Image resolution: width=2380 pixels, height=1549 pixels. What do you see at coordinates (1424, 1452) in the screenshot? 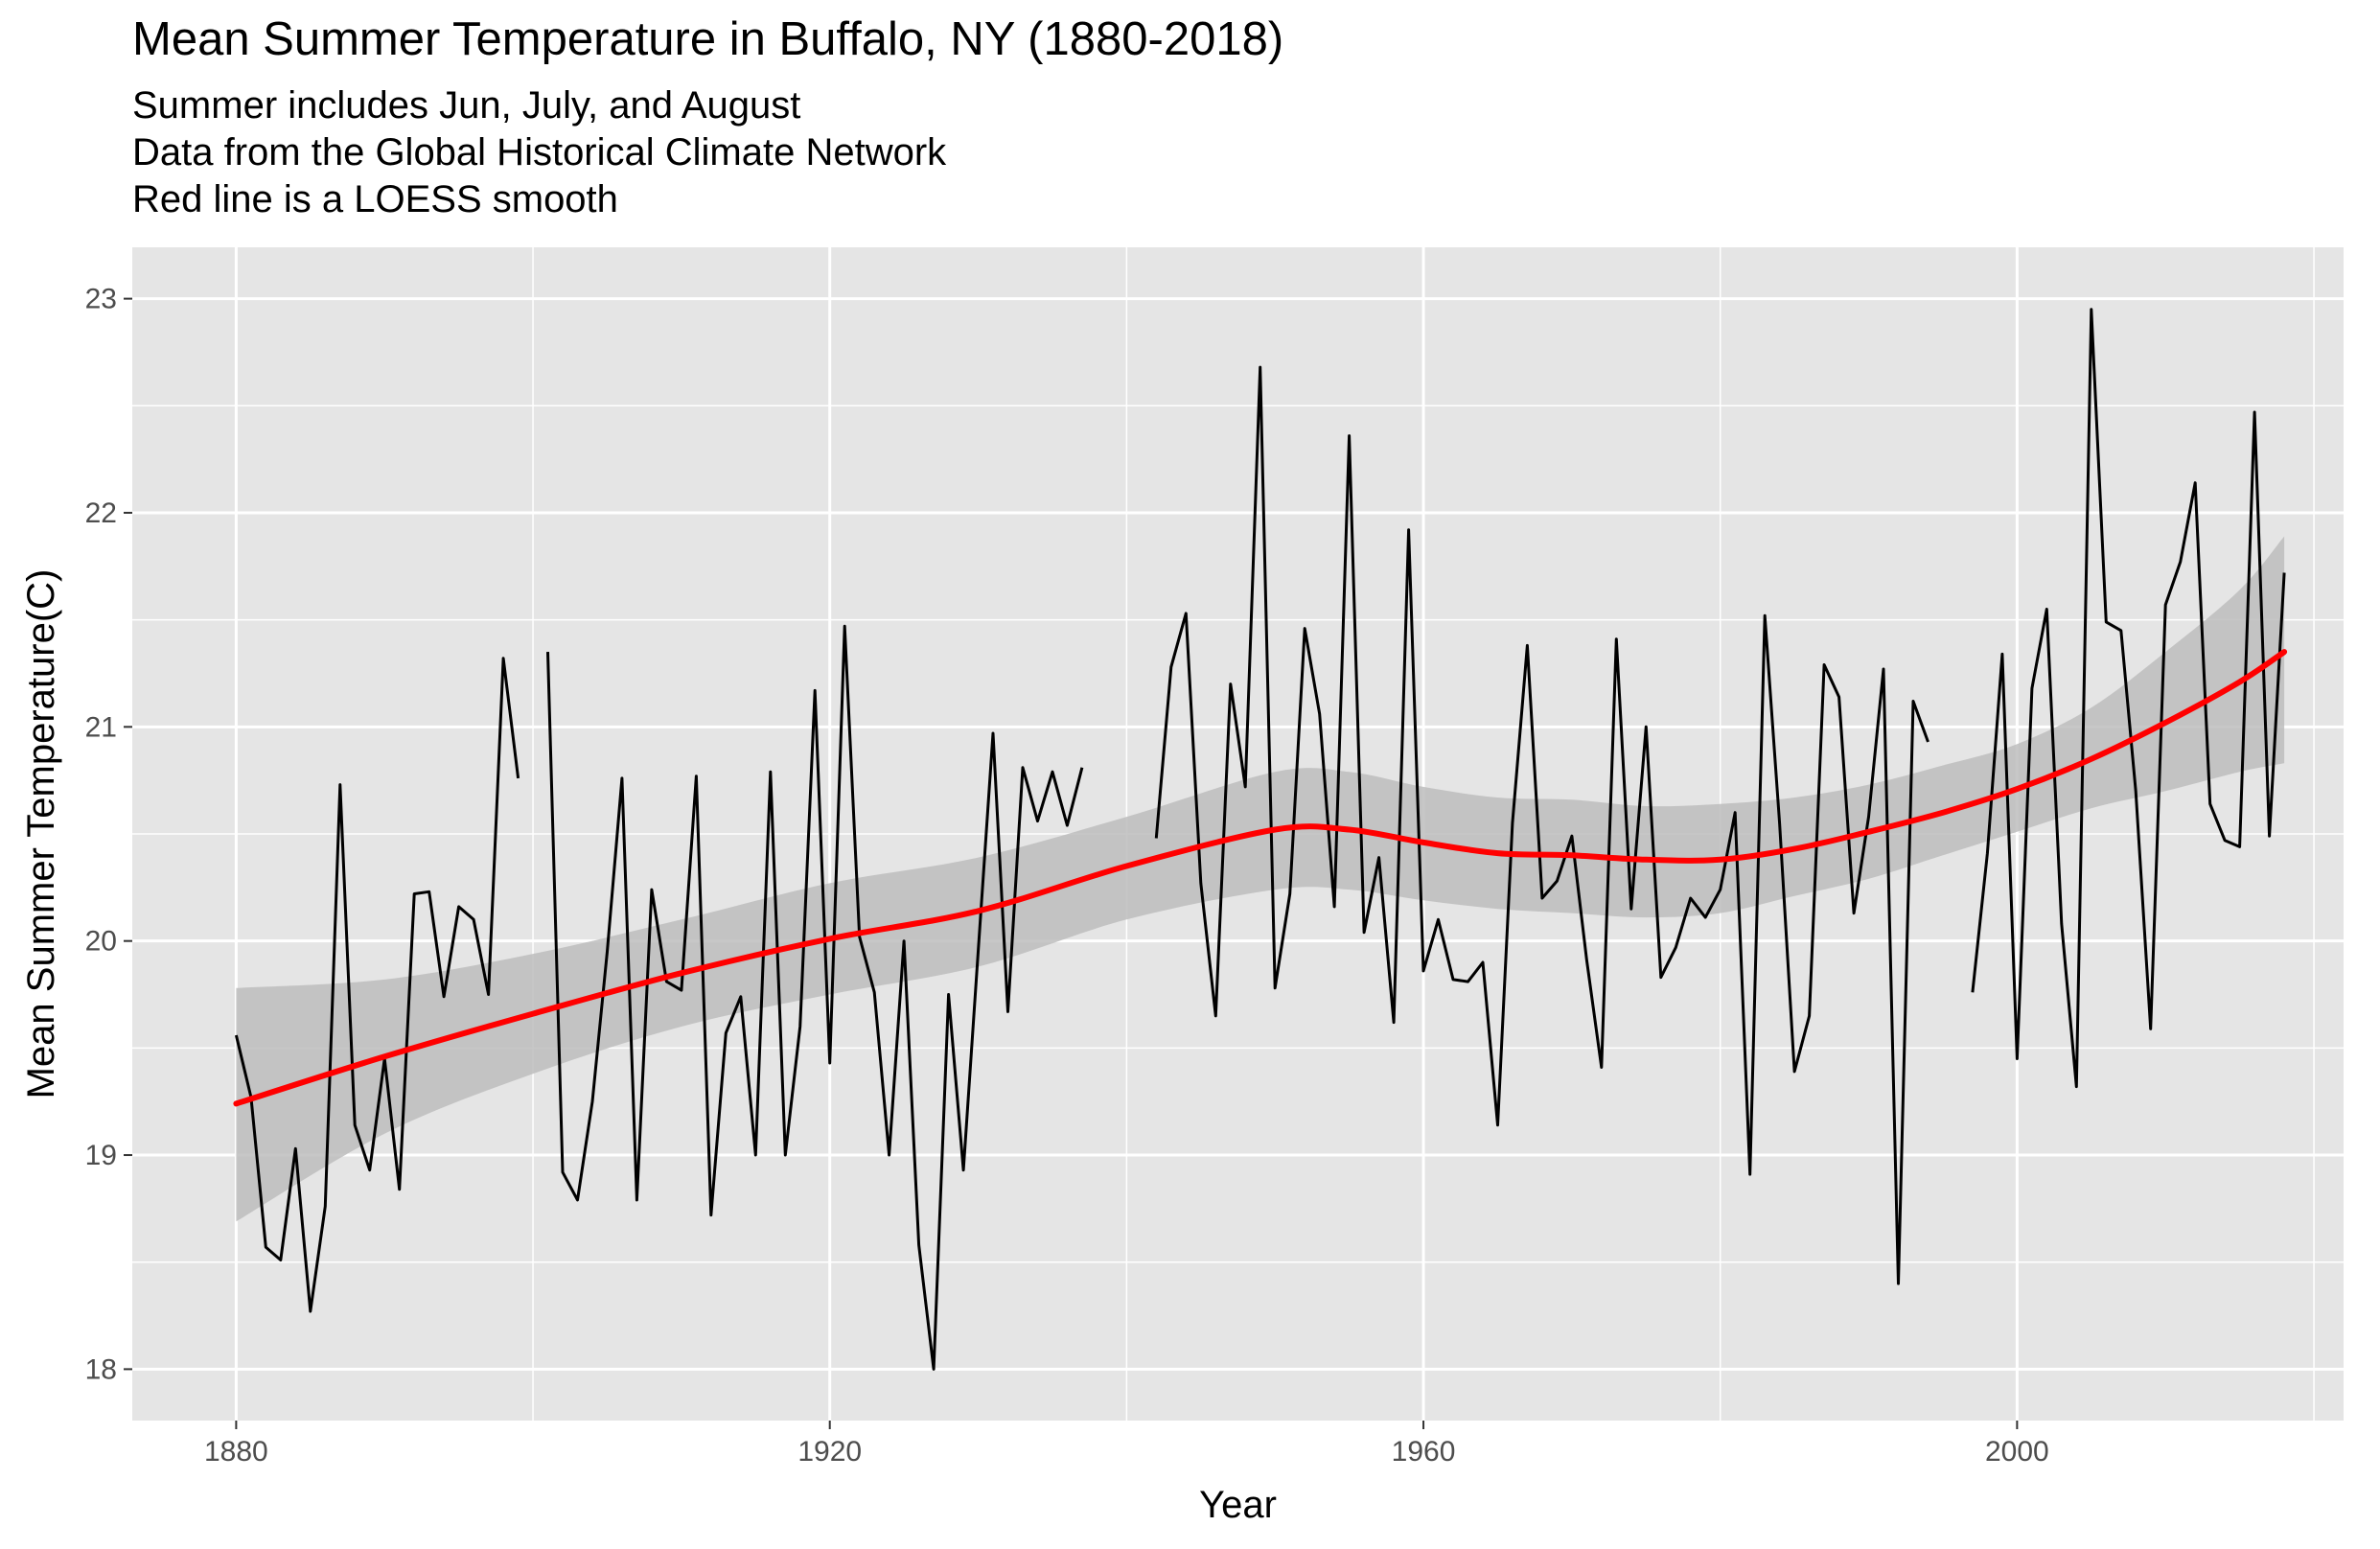
I see `x-tick-label: 1960` at bounding box center [1424, 1452].